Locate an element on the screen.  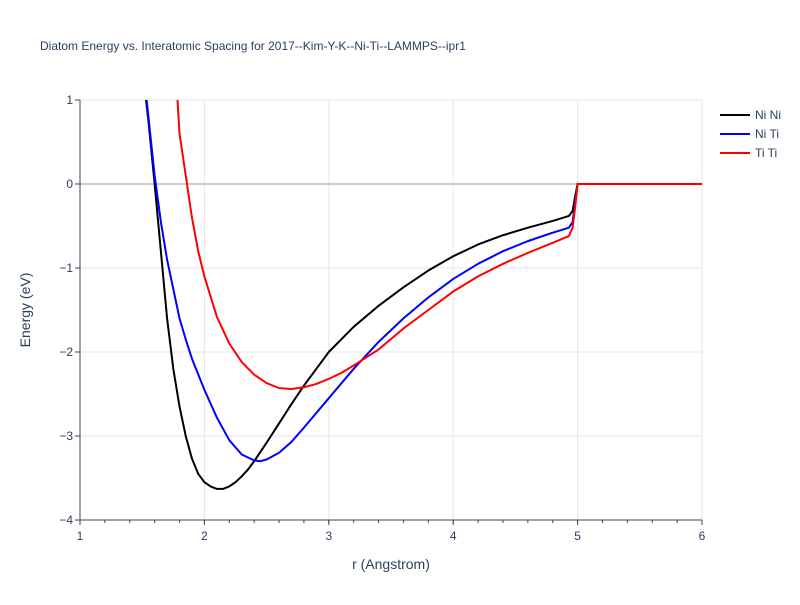
y-tick-label: −3 is located at coordinates (66, 436).